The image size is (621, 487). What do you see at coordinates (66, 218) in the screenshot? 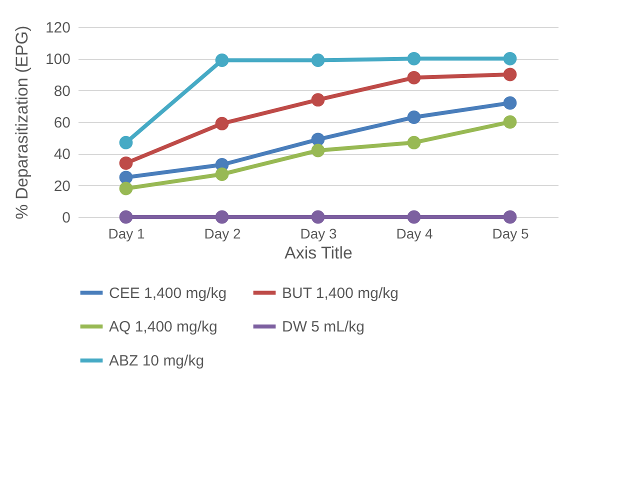
I see `y-tick-label: 0` at bounding box center [66, 218].